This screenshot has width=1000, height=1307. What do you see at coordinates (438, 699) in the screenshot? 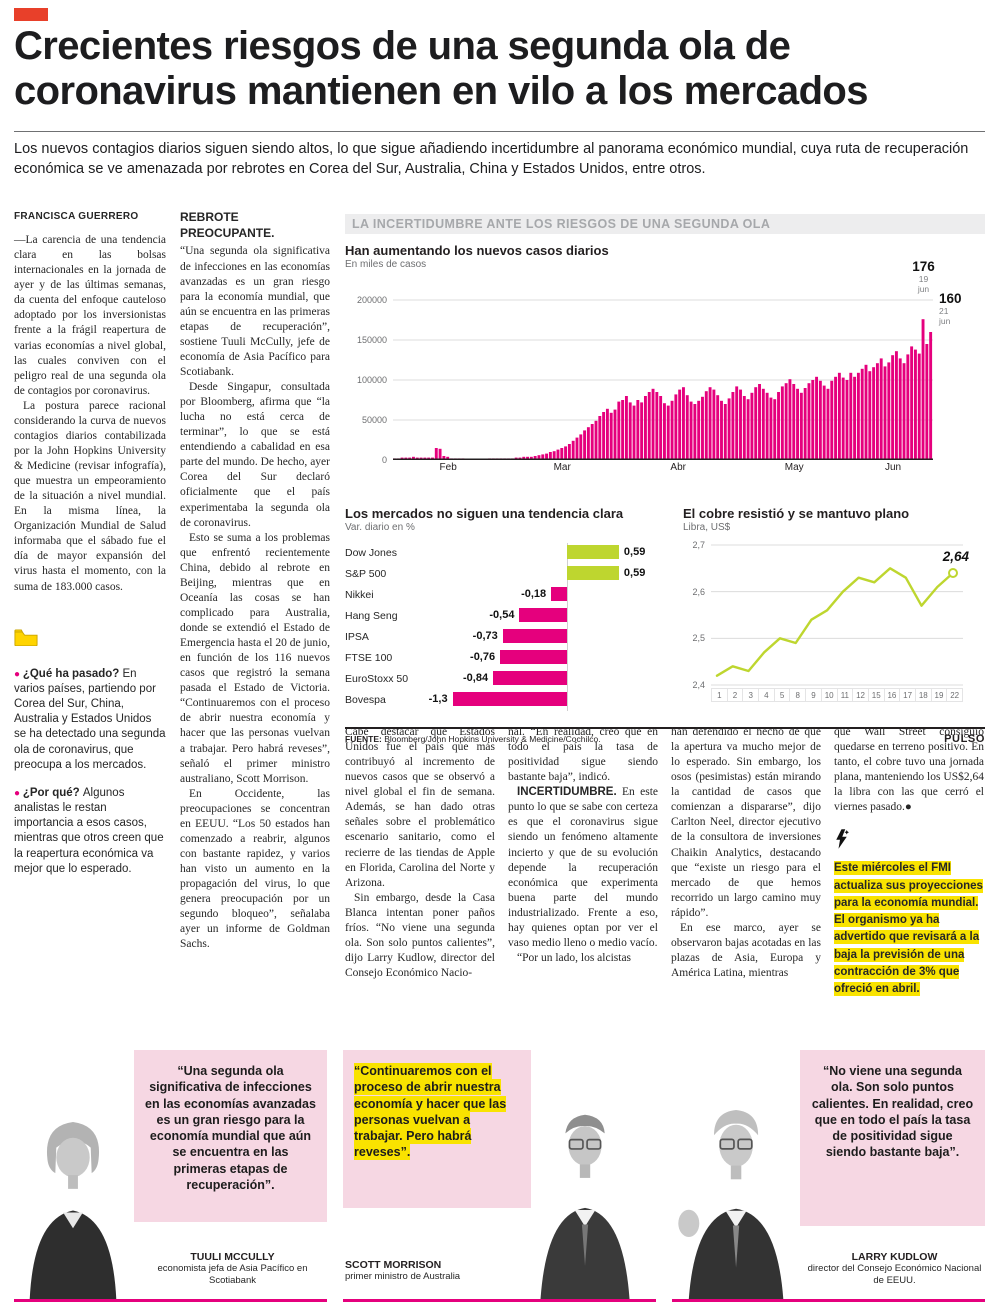
I see `market-value: -1,3` at bounding box center [438, 699].